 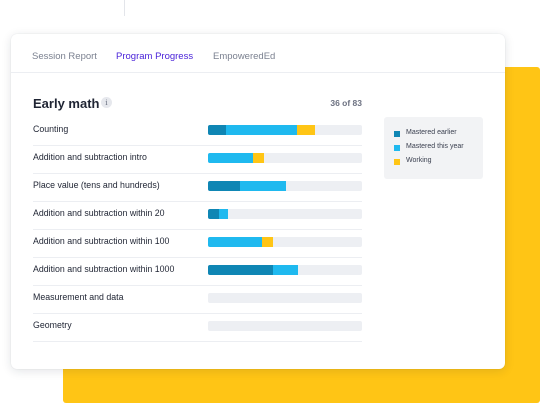 I want to click on tab-program-progress: Program Progress, so click(x=155, y=56).